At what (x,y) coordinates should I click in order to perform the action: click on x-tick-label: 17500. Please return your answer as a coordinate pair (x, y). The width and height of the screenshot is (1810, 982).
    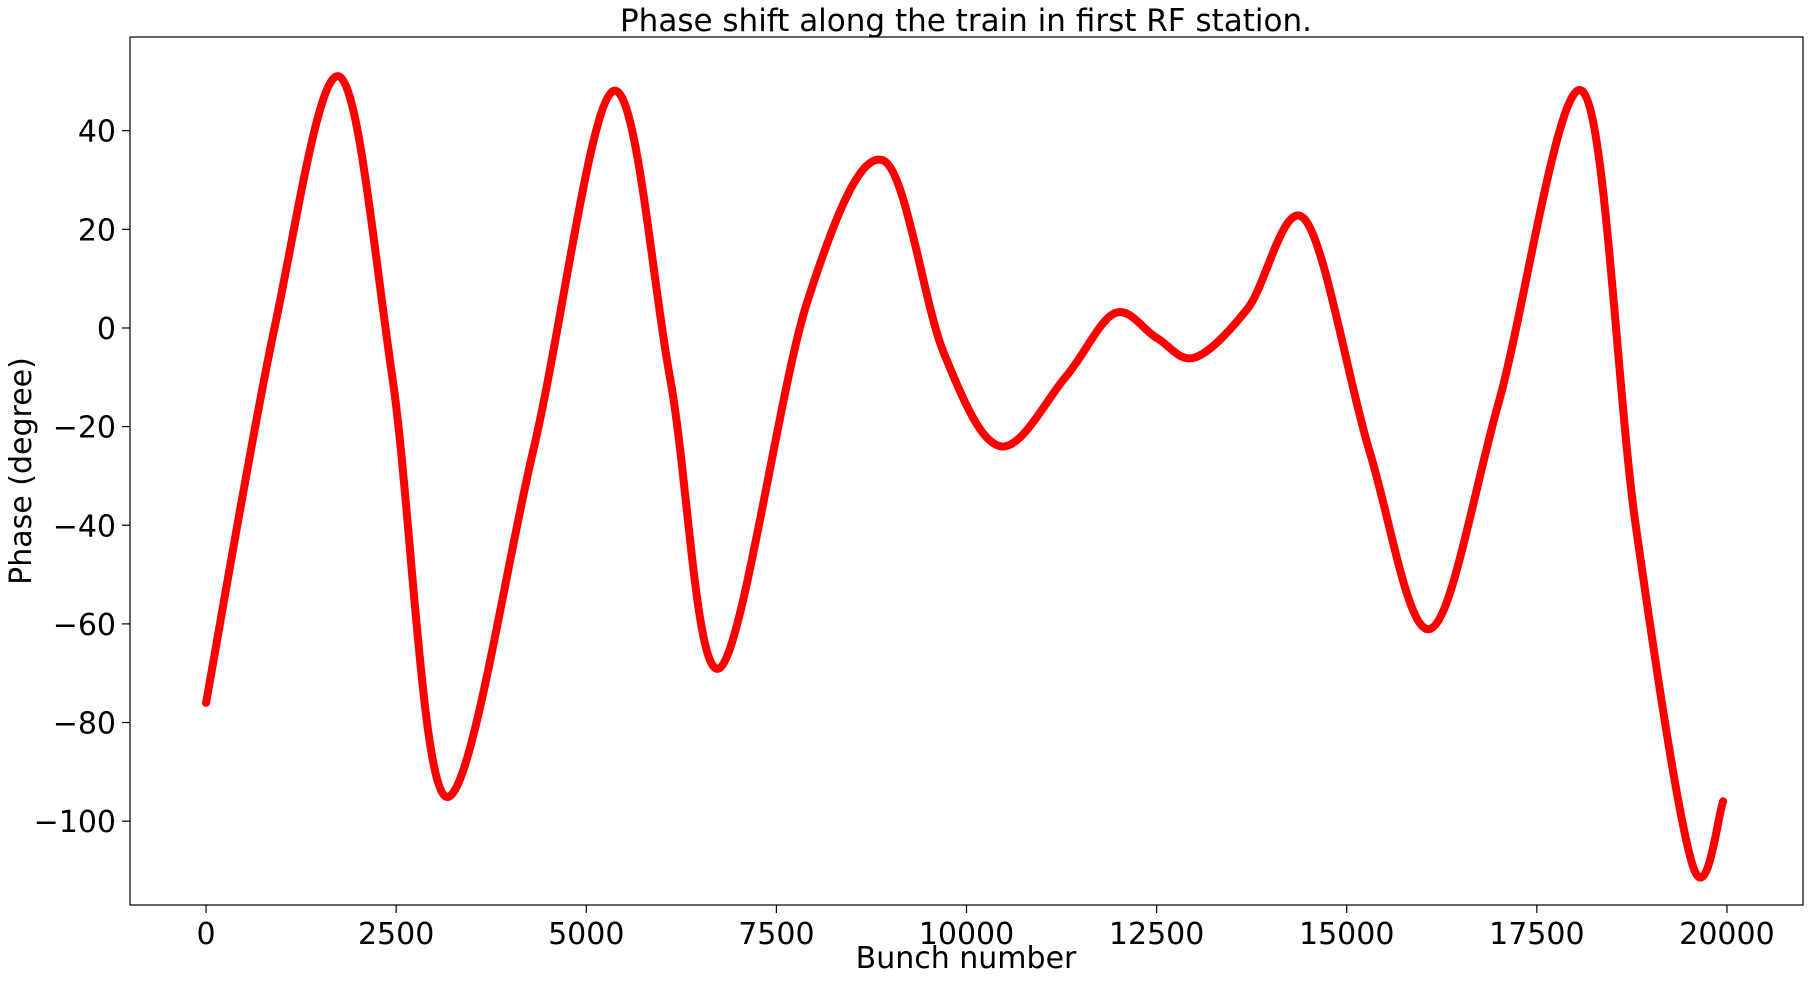
    Looking at the image, I should click on (1536, 934).